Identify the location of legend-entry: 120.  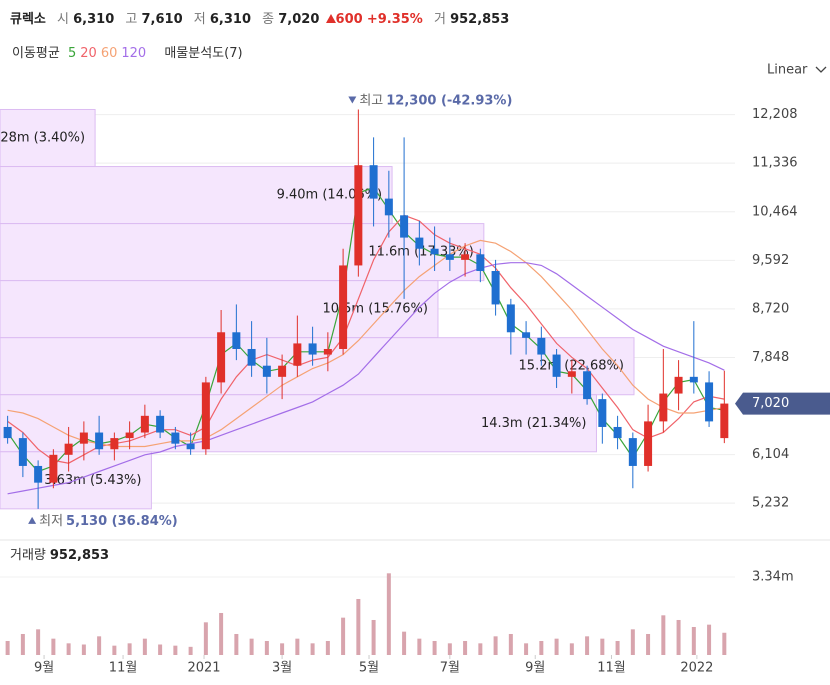
(134, 53).